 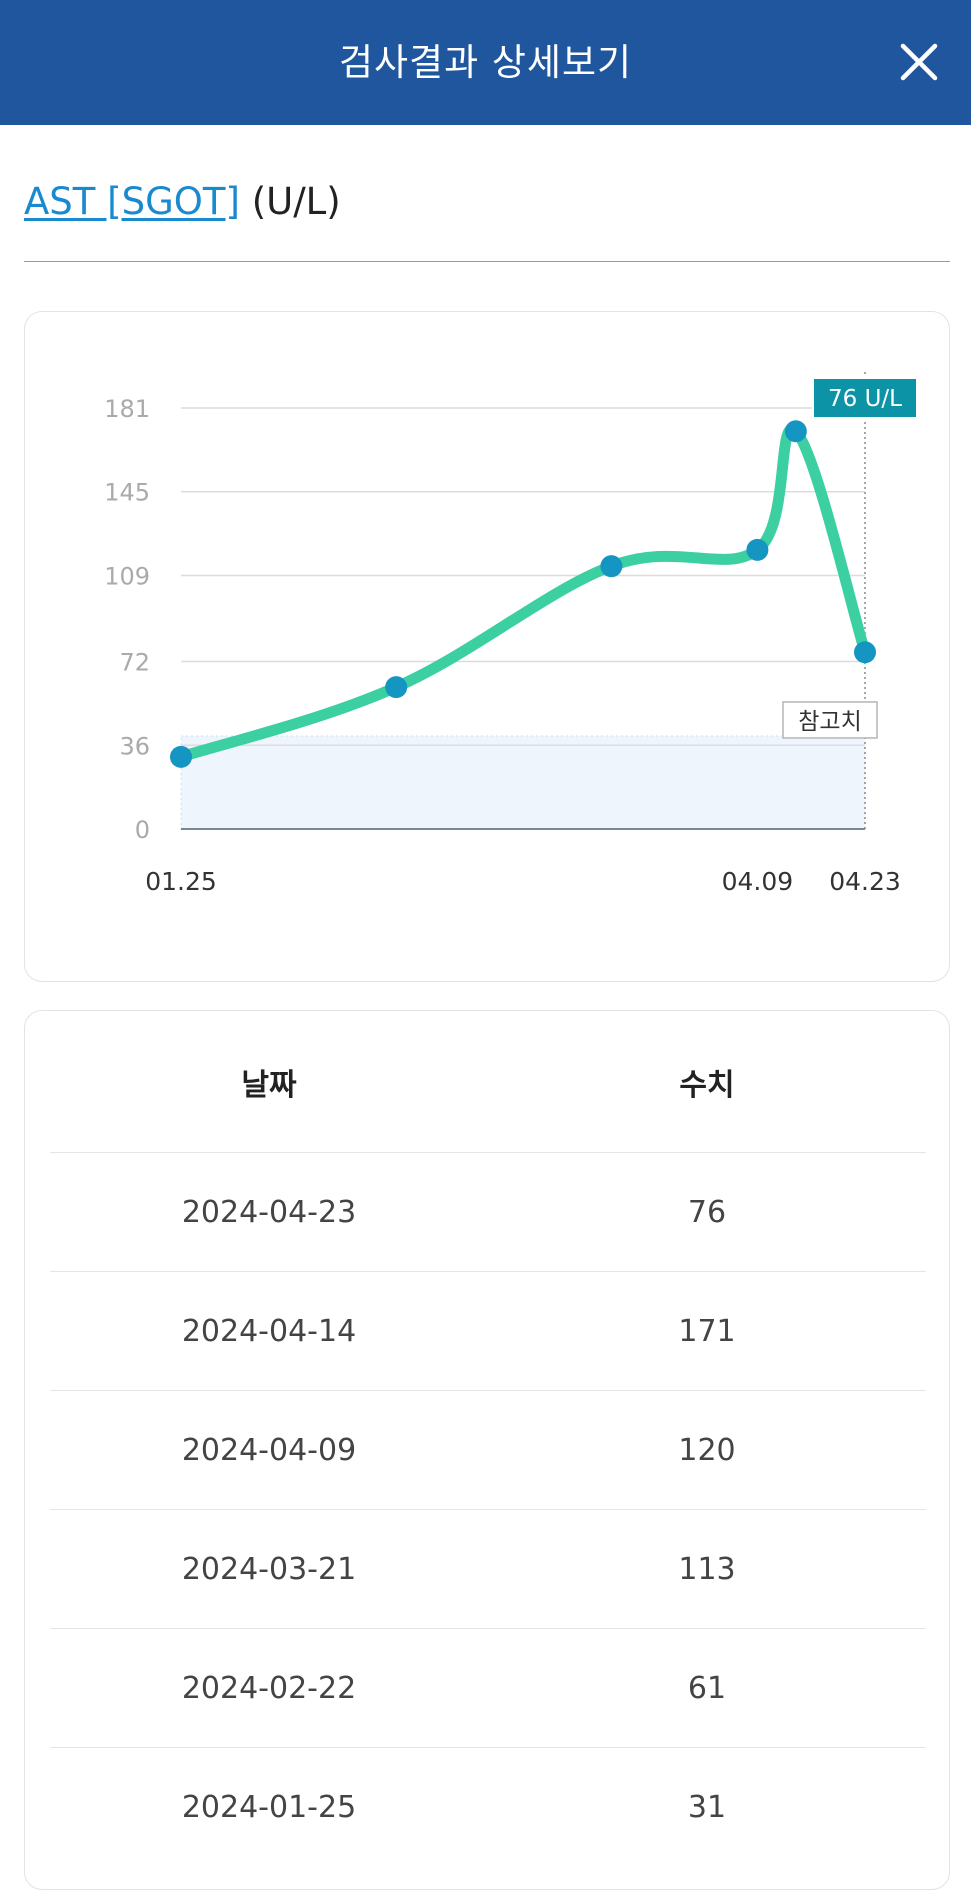 What do you see at coordinates (269, 1807) in the screenshot?
I see `row-date: 2024-01-25` at bounding box center [269, 1807].